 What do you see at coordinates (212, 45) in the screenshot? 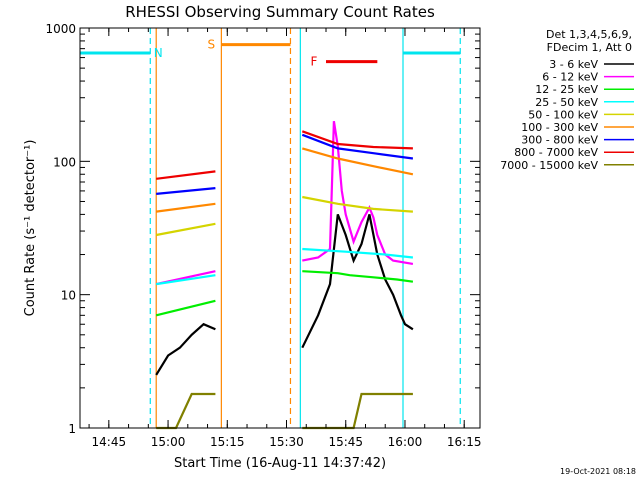
I see `annotation-label-s: S` at bounding box center [212, 45].